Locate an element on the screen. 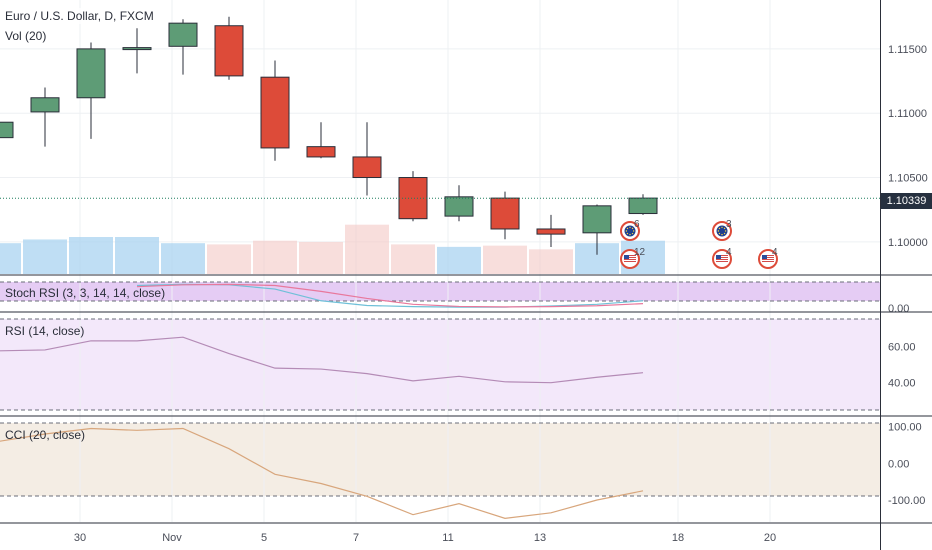 The width and height of the screenshot is (932, 550). x-tick-label: 30 is located at coordinates (80, 538).